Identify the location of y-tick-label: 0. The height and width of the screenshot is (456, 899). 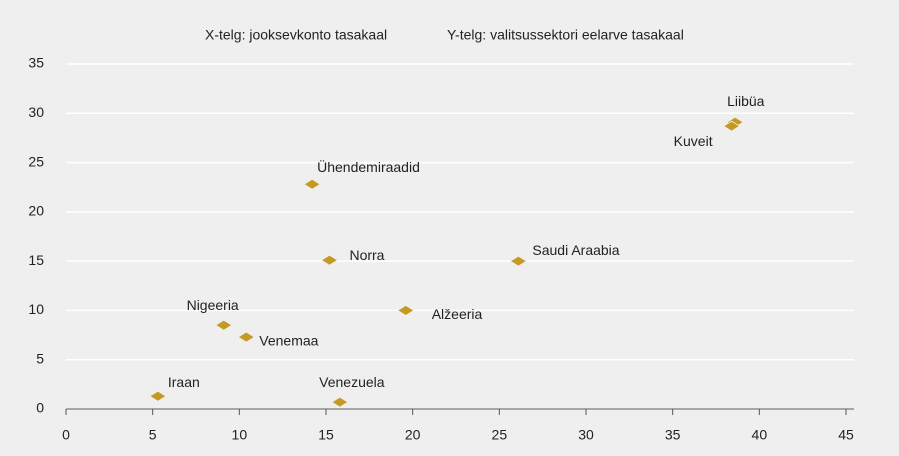
(40, 408).